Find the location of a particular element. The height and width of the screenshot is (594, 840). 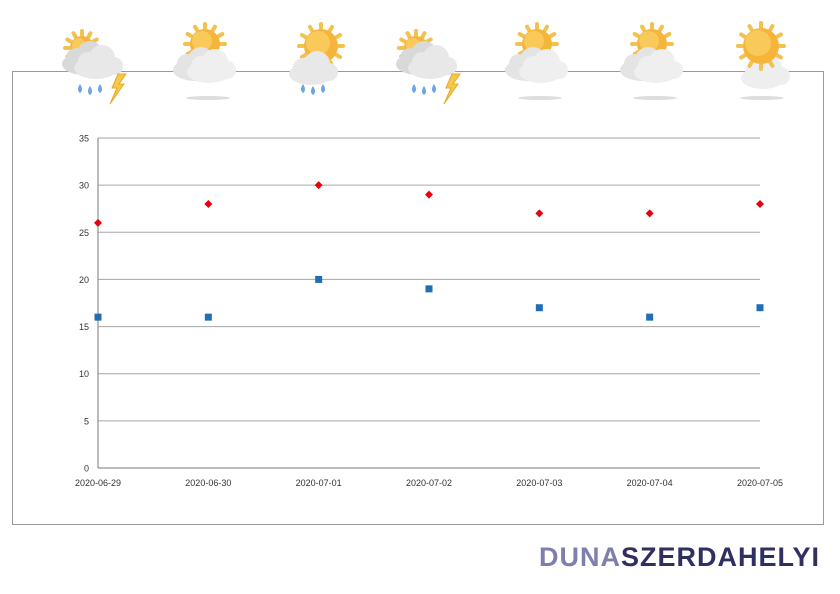

x-tick-label: 2020-06-30 is located at coordinates (208, 483).